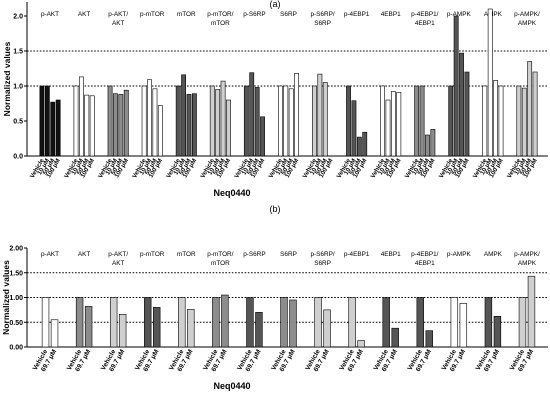 The width and height of the screenshot is (550, 400). Describe the element at coordinates (459, 254) in the screenshot. I see `group-label: p-AMPK` at that location.